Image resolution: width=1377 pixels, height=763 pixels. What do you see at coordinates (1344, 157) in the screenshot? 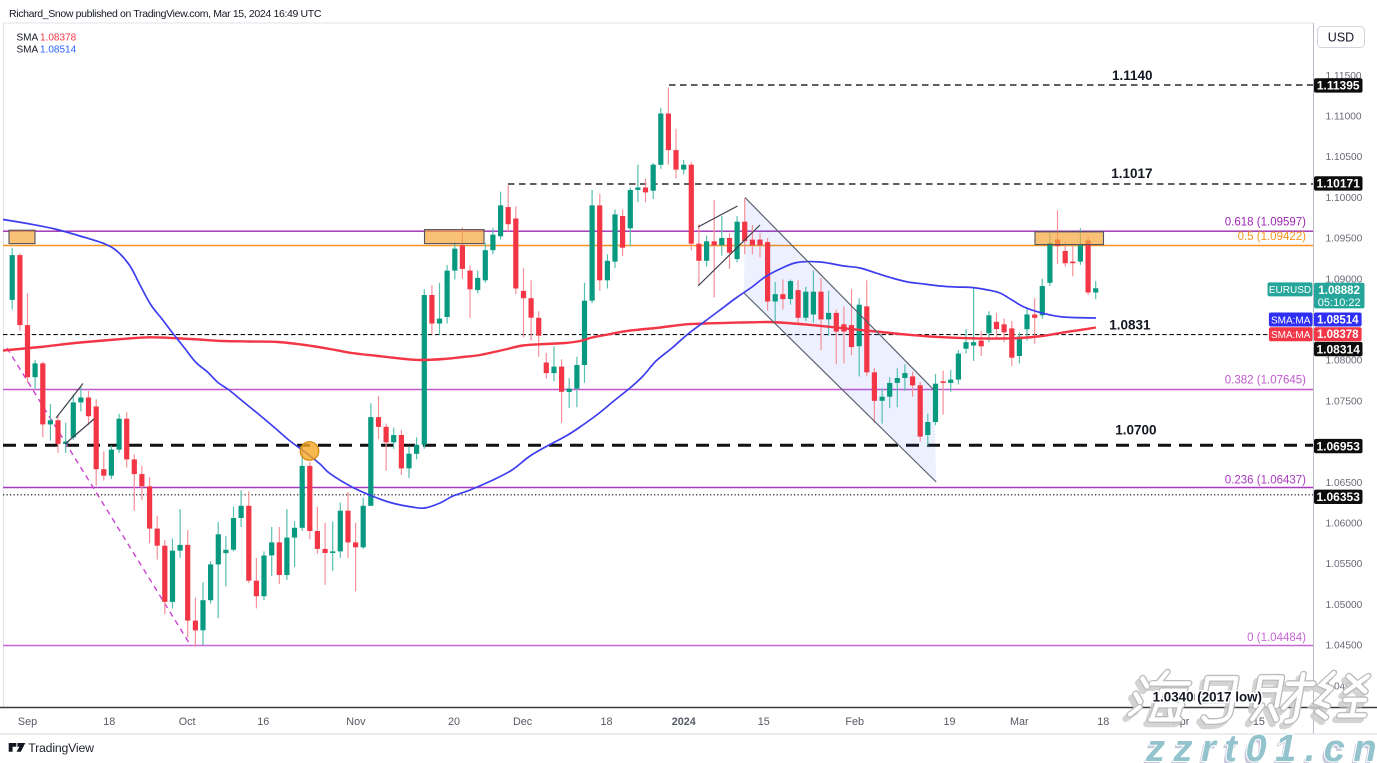
I see `svg-text: 1.10500` at bounding box center [1344, 157].